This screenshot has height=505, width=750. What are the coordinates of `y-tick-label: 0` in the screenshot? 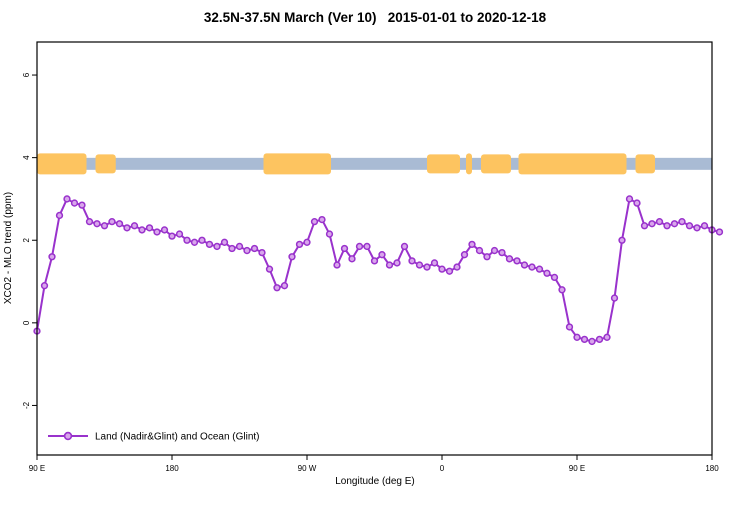 It's located at (26, 322).